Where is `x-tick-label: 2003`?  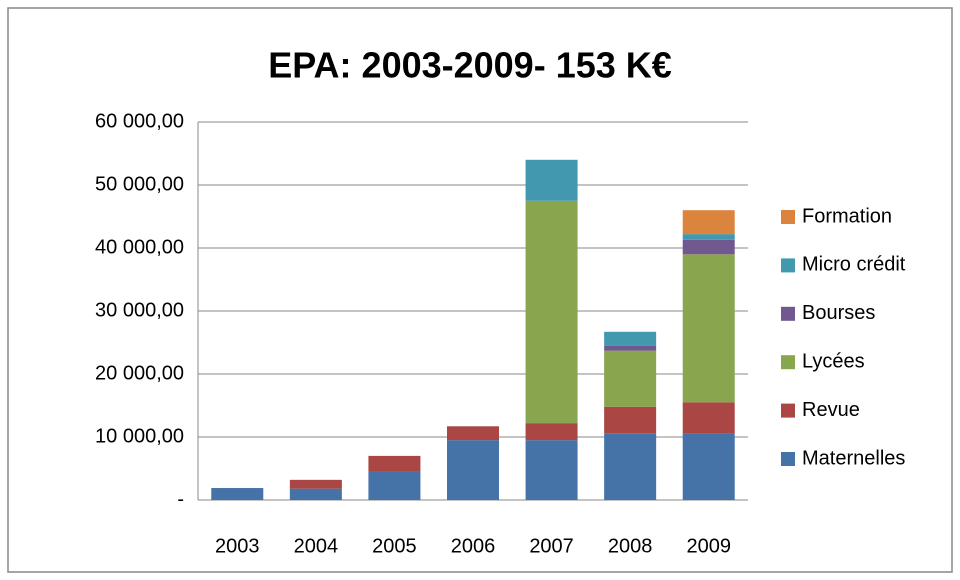 x-tick-label: 2003 is located at coordinates (237, 546).